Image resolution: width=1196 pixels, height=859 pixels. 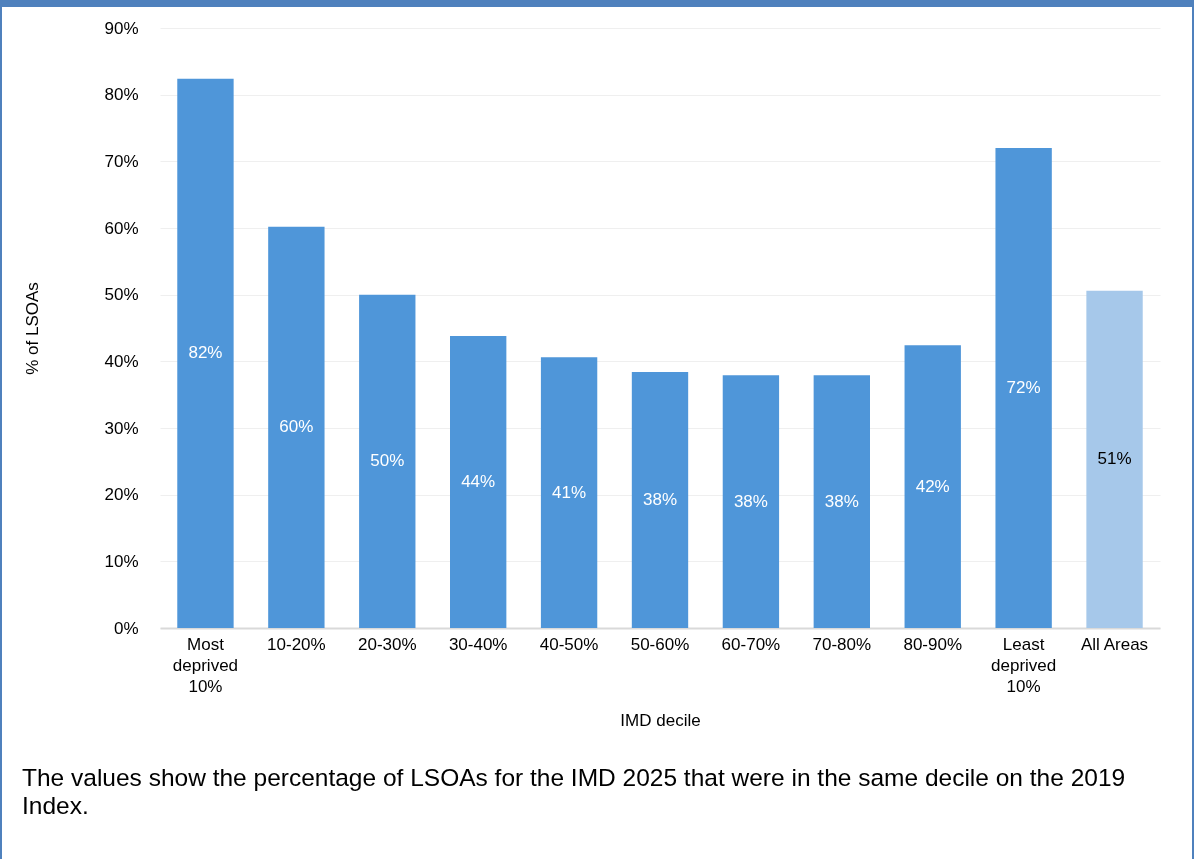 What do you see at coordinates (121, 361) in the screenshot?
I see `y-tick-label: 40%` at bounding box center [121, 361].